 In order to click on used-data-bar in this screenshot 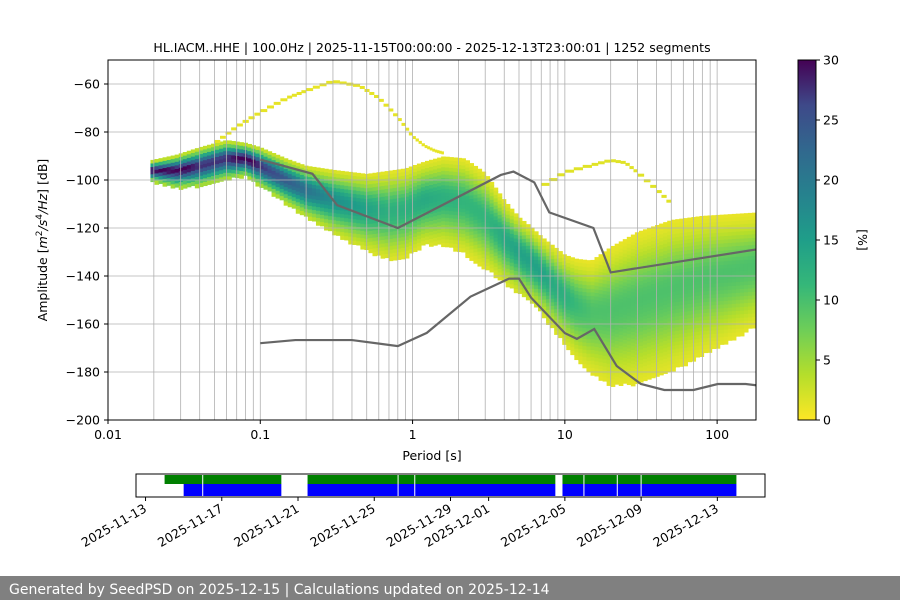, I will do `click(431, 490)`.